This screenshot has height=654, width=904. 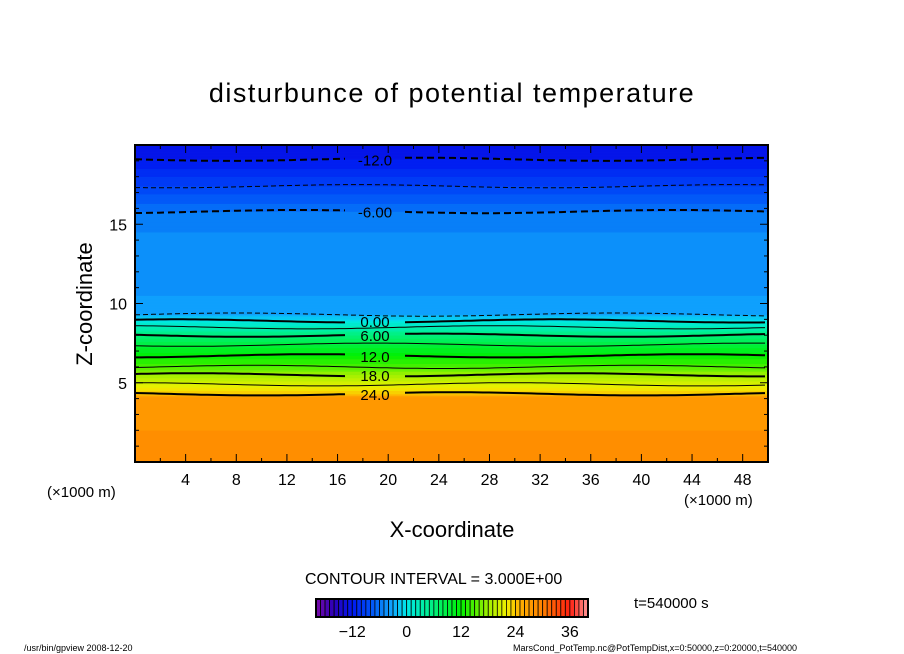 What do you see at coordinates (718, 500) in the screenshot?
I see `x-unit-label-right: (×1000 m)` at bounding box center [718, 500].